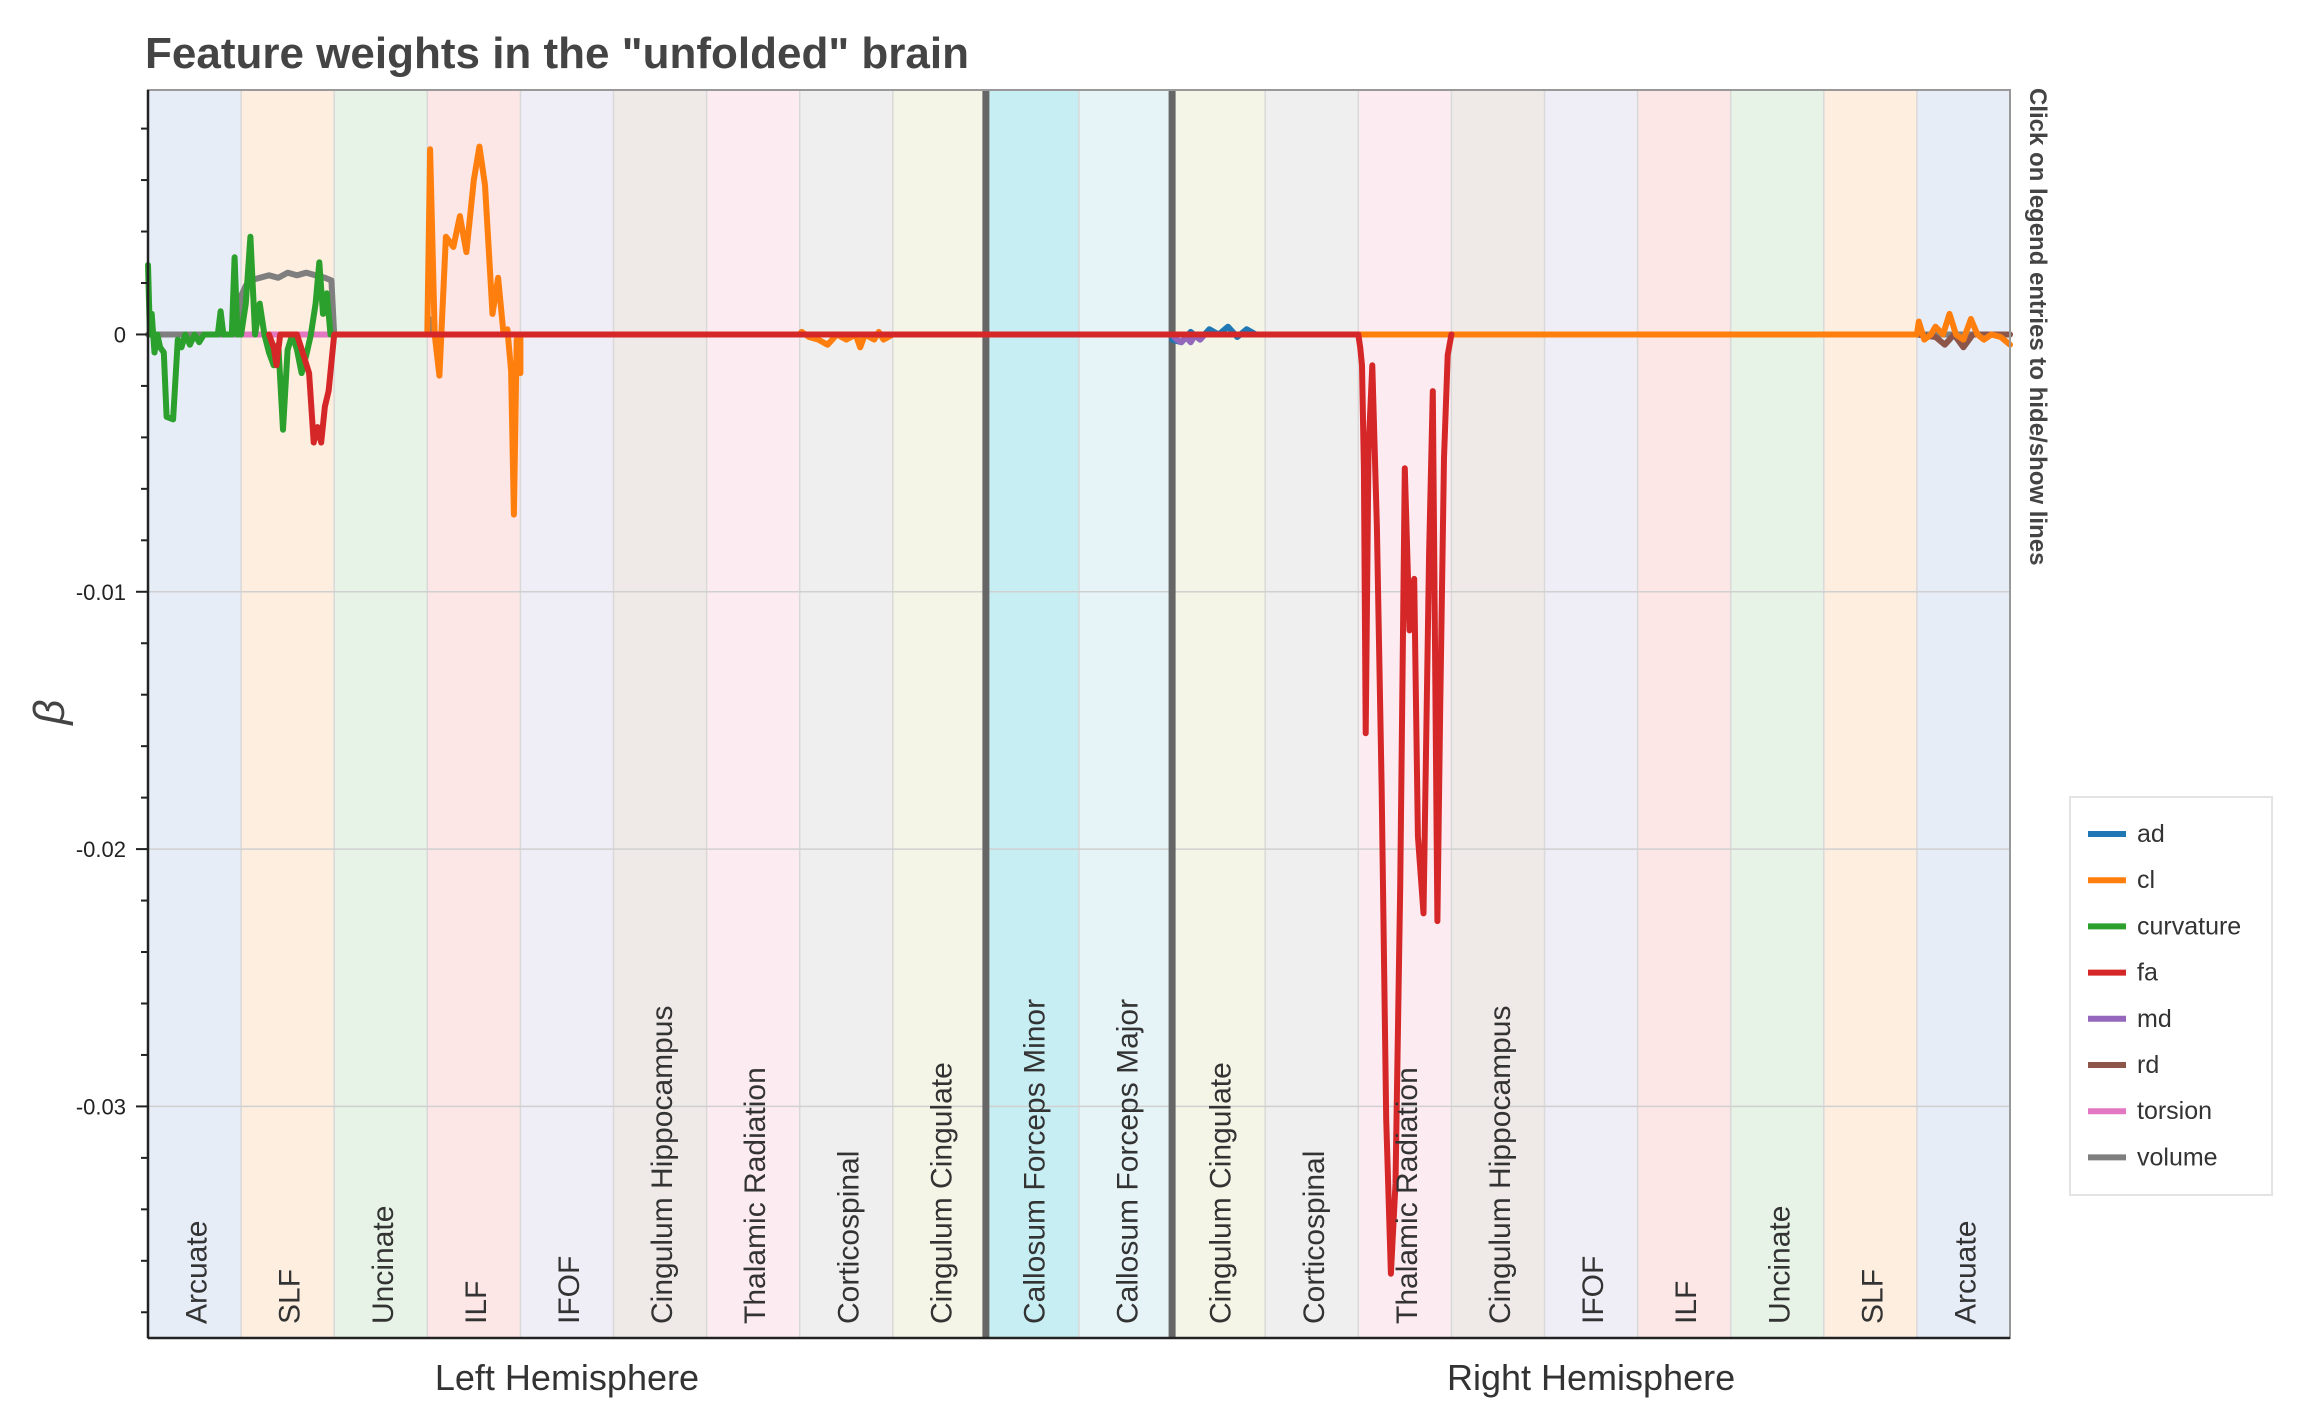 The width and height of the screenshot is (2300, 1405). I want to click on legend-label-md: md, so click(2154, 1019).